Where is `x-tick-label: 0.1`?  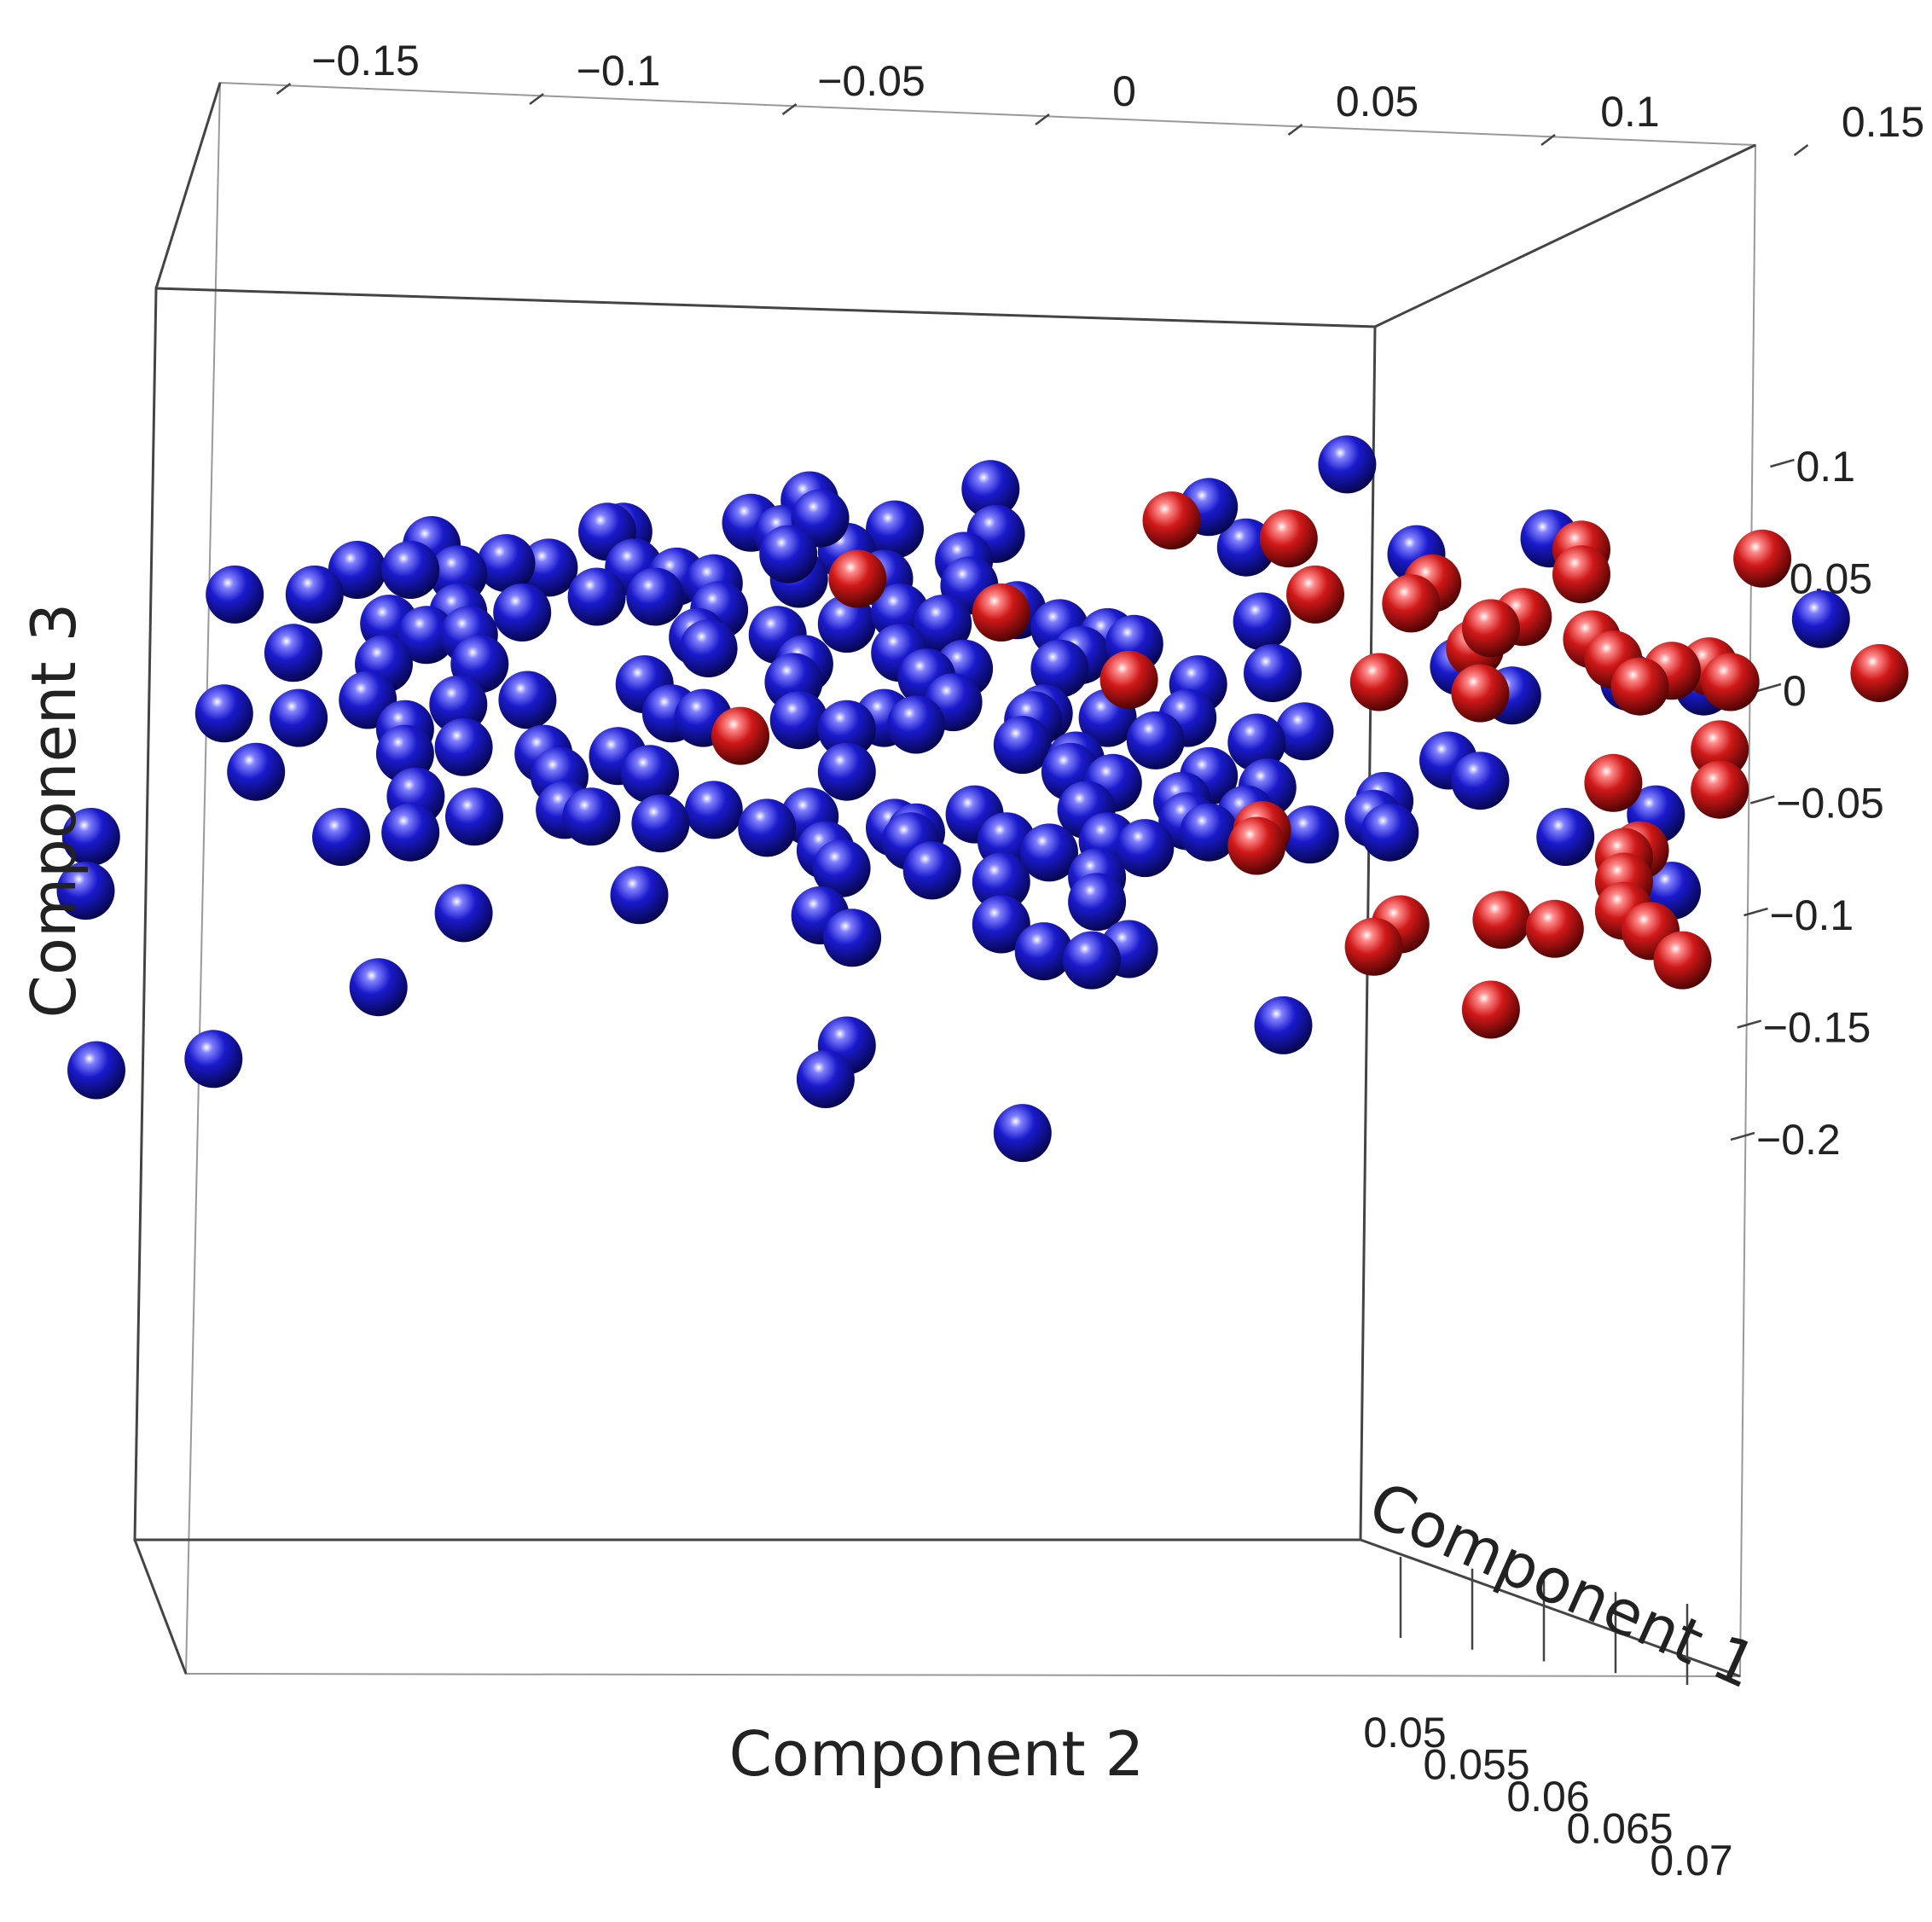
x-tick-label: 0.1 is located at coordinates (1630, 112).